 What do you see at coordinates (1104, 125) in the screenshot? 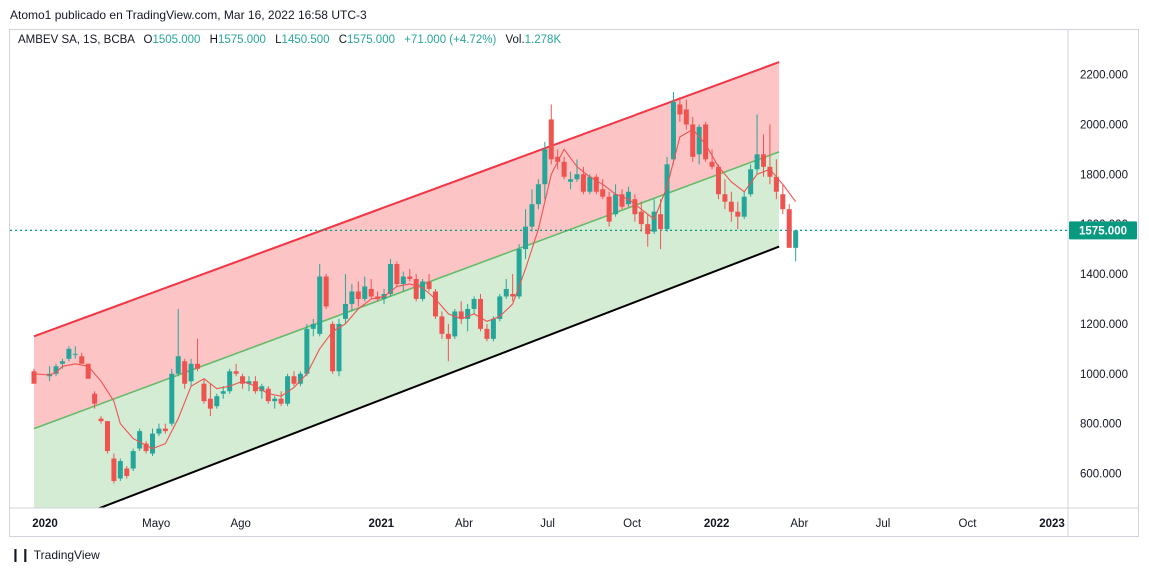
I see `price-tick-label: 2000.000` at bounding box center [1104, 125].